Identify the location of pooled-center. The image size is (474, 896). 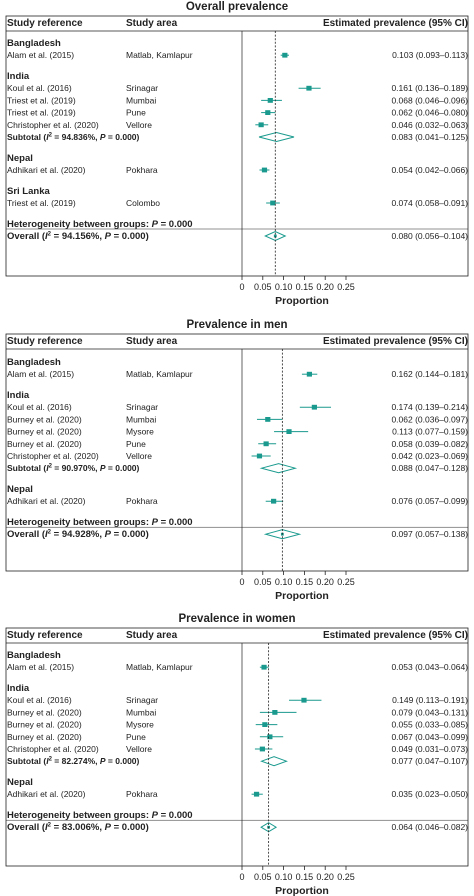
(275, 236).